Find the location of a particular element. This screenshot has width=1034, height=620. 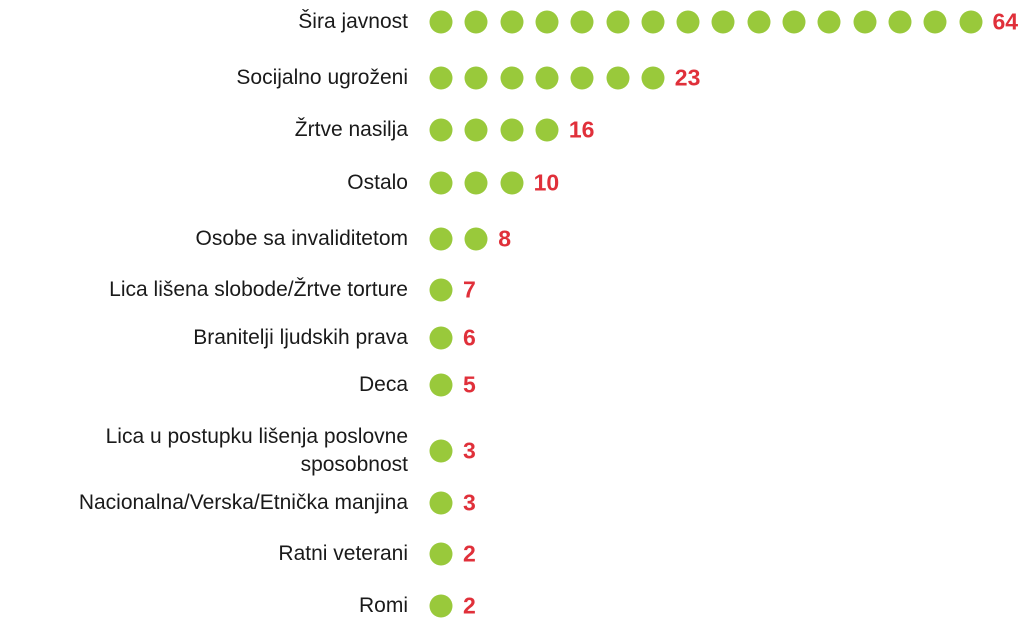

category-label: Osobe sa invaliditetom is located at coordinates (301, 238).